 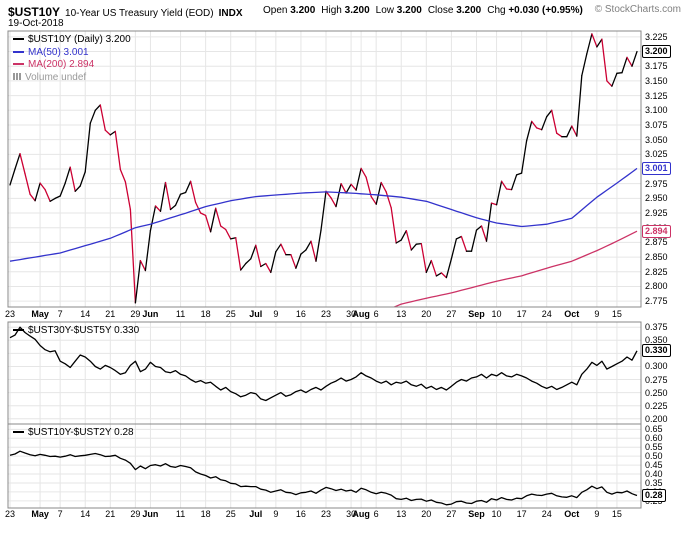 What do you see at coordinates (545, 10) in the screenshot?
I see `ohlc-value: +0.030 (+0.95%)` at bounding box center [545, 10].